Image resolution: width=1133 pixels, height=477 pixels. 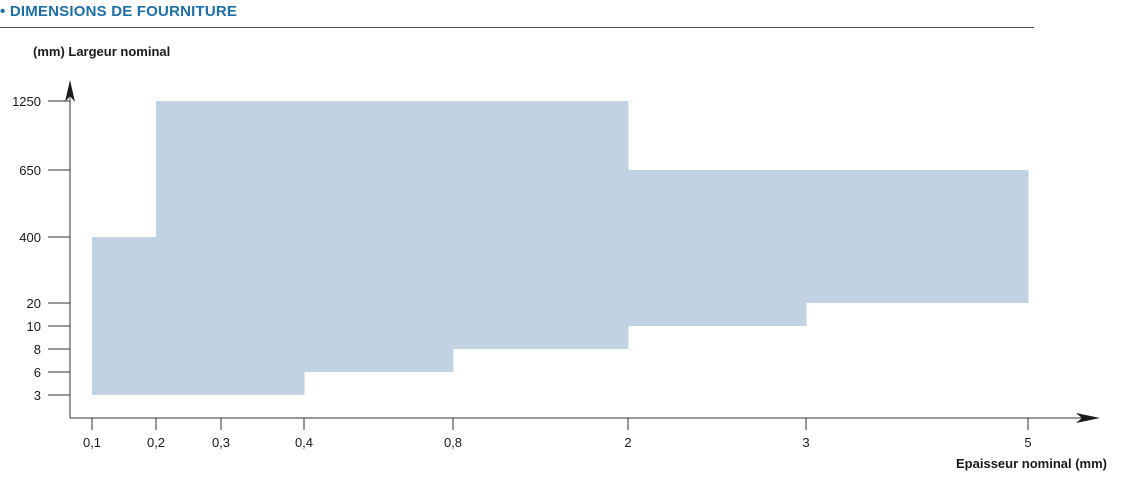 I want to click on x-tick-label: 2, so click(x=627, y=442).